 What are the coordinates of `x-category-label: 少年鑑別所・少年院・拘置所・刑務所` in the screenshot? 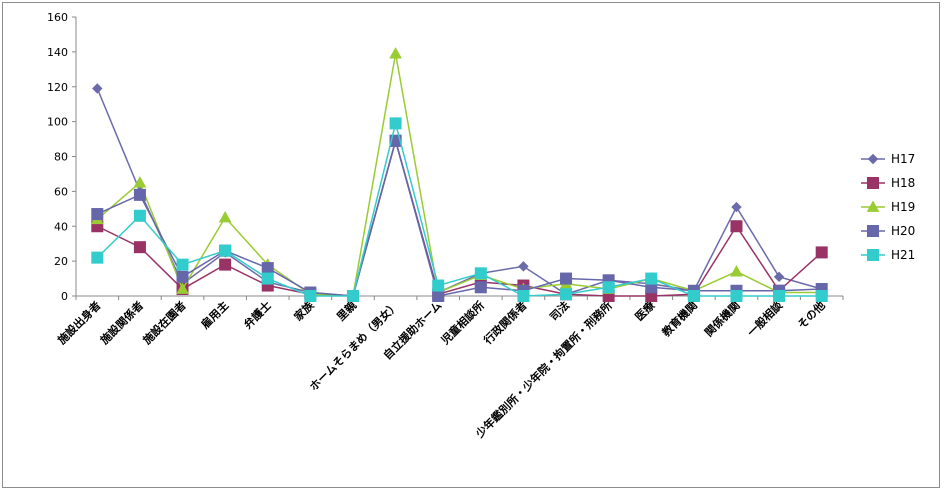 It's located at (543, 369).